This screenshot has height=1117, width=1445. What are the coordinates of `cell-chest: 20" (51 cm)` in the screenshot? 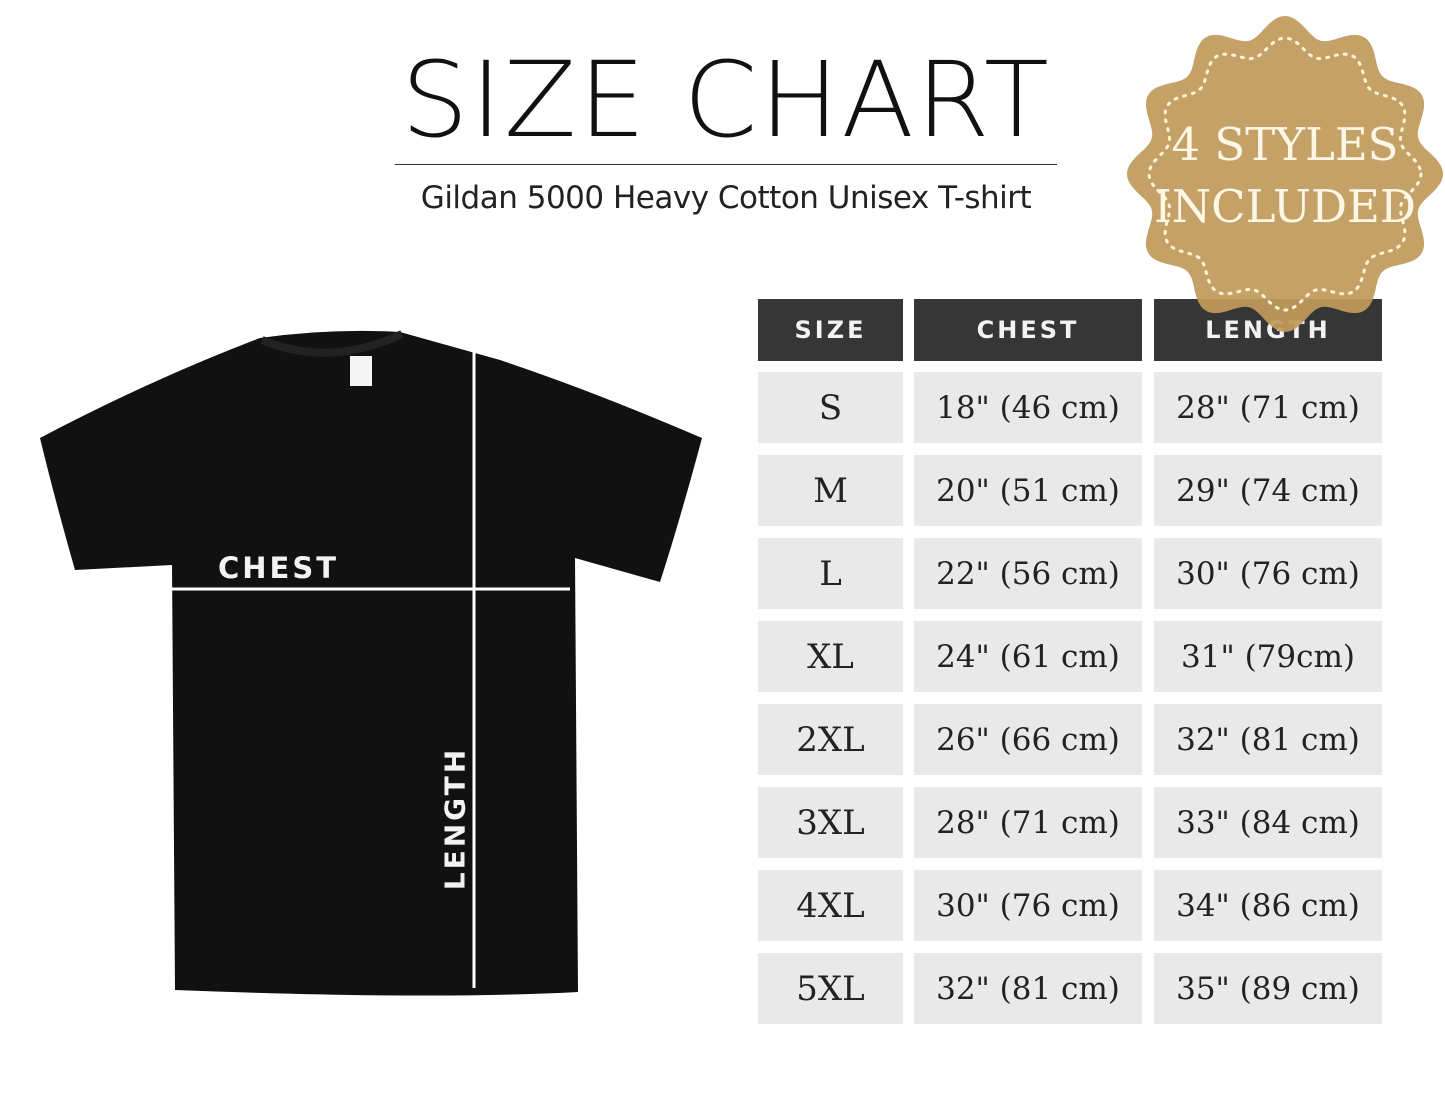 It's located at (1028, 490).